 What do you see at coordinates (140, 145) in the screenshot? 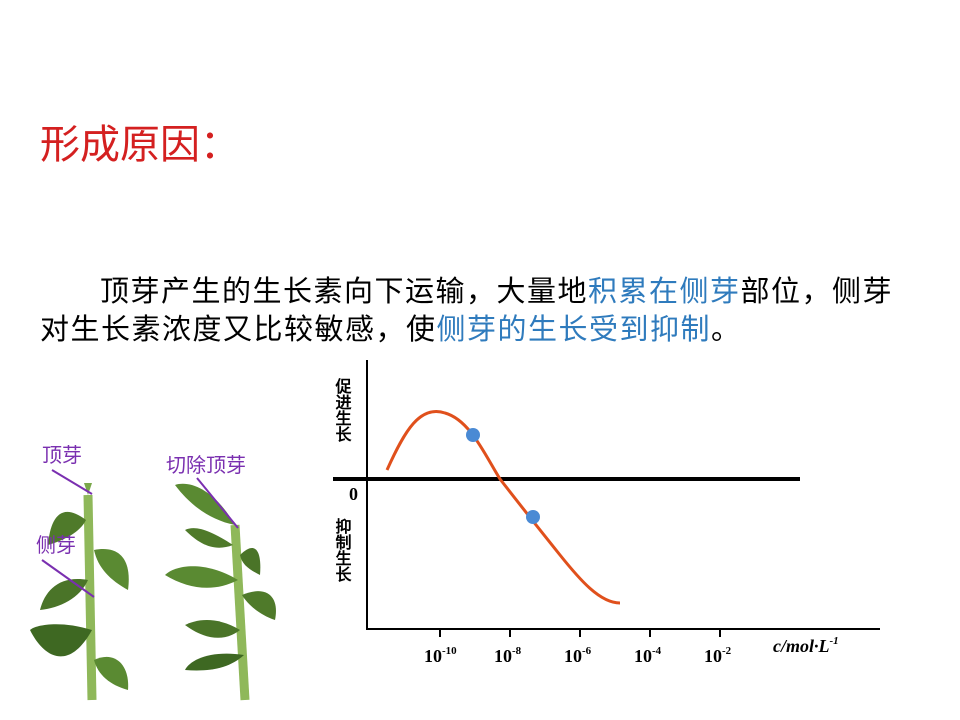
I see `slide-title: 形成原因：` at bounding box center [140, 145].